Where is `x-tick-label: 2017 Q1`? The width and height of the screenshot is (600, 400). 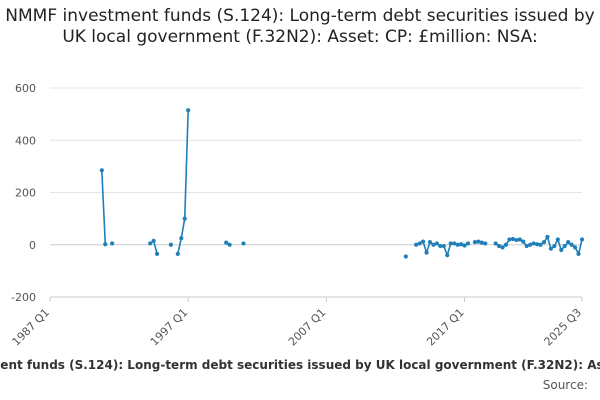
x-tick-label: 2017 Q1 is located at coordinates (445, 327).